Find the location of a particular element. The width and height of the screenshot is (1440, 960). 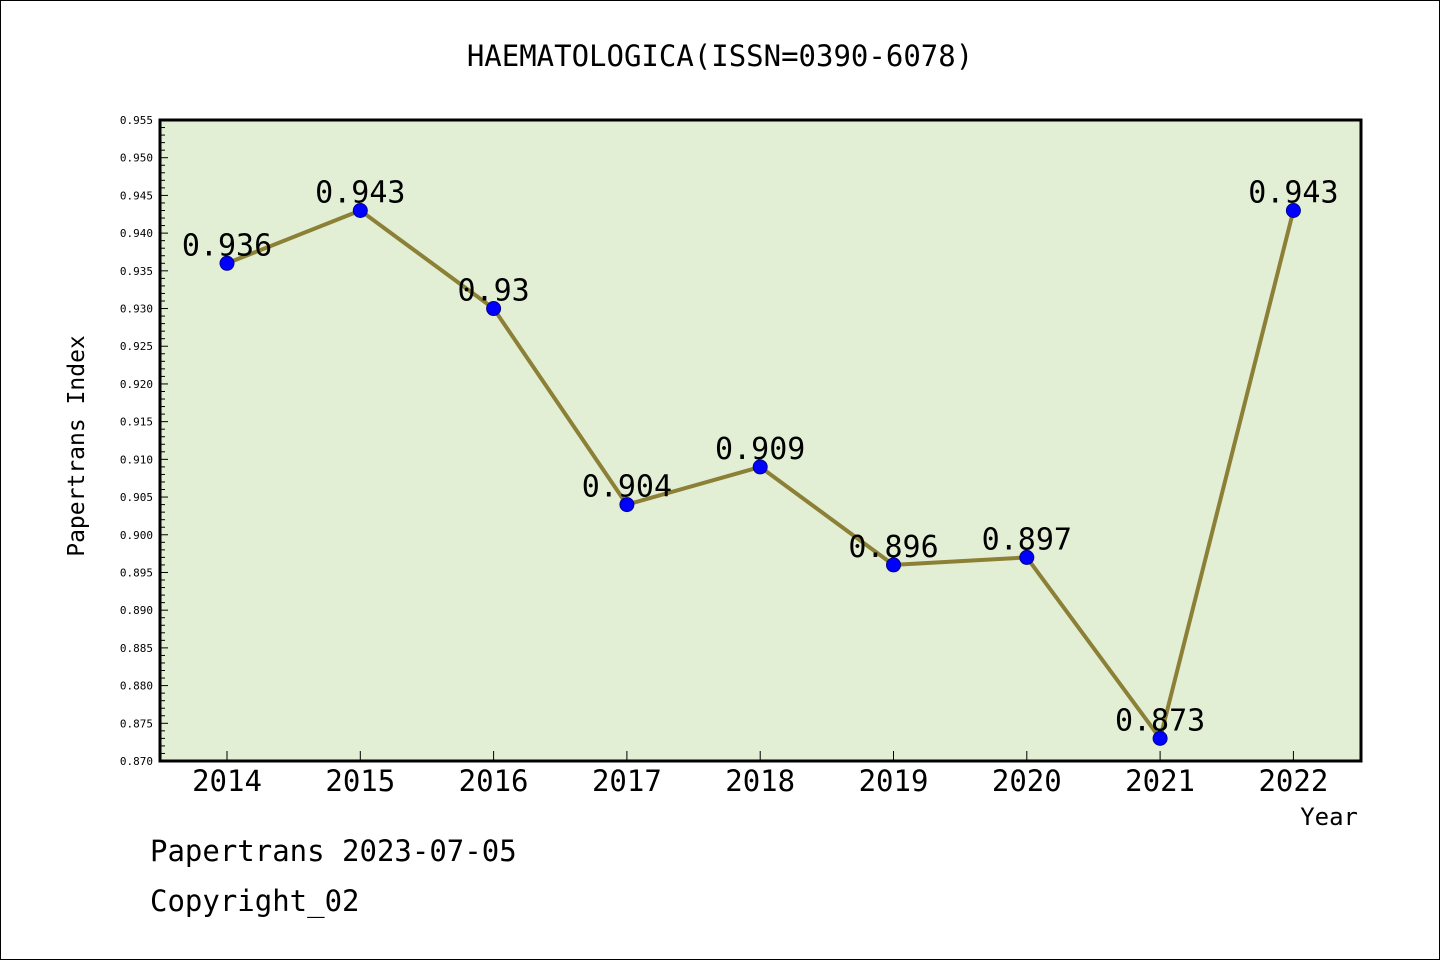

y-tick-label: 0.945 is located at coordinates (136, 195).